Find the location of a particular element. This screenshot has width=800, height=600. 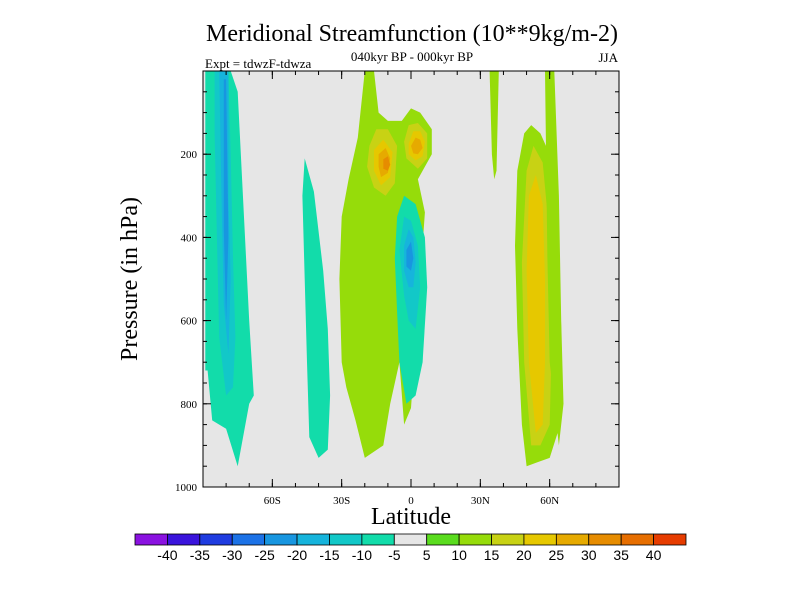

colorbar-label: 40 is located at coordinates (654, 555).